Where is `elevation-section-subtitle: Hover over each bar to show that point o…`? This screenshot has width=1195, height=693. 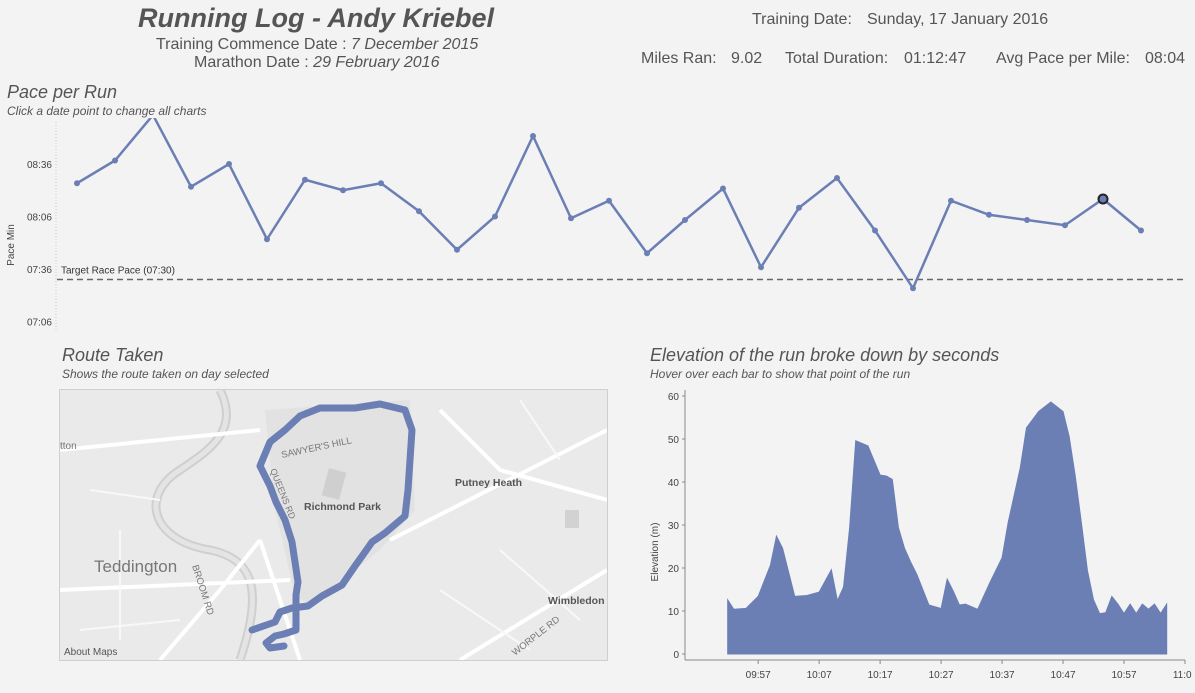 elevation-section-subtitle: Hover over each bar to show that point o… is located at coordinates (780, 374).